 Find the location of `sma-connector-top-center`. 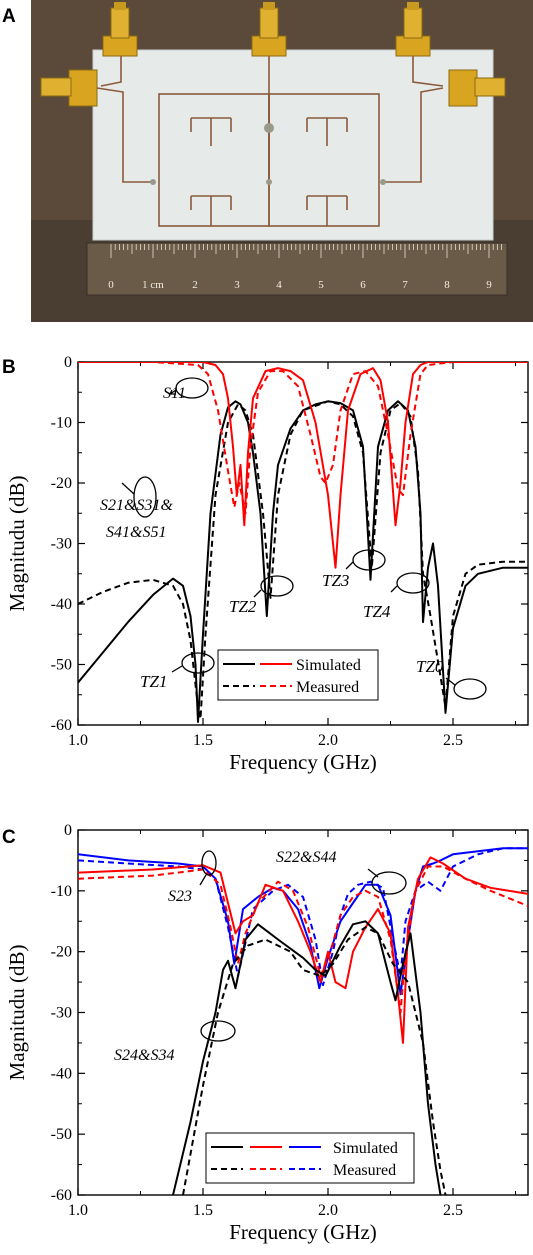

sma-connector-top-center is located at coordinates (269, 29).